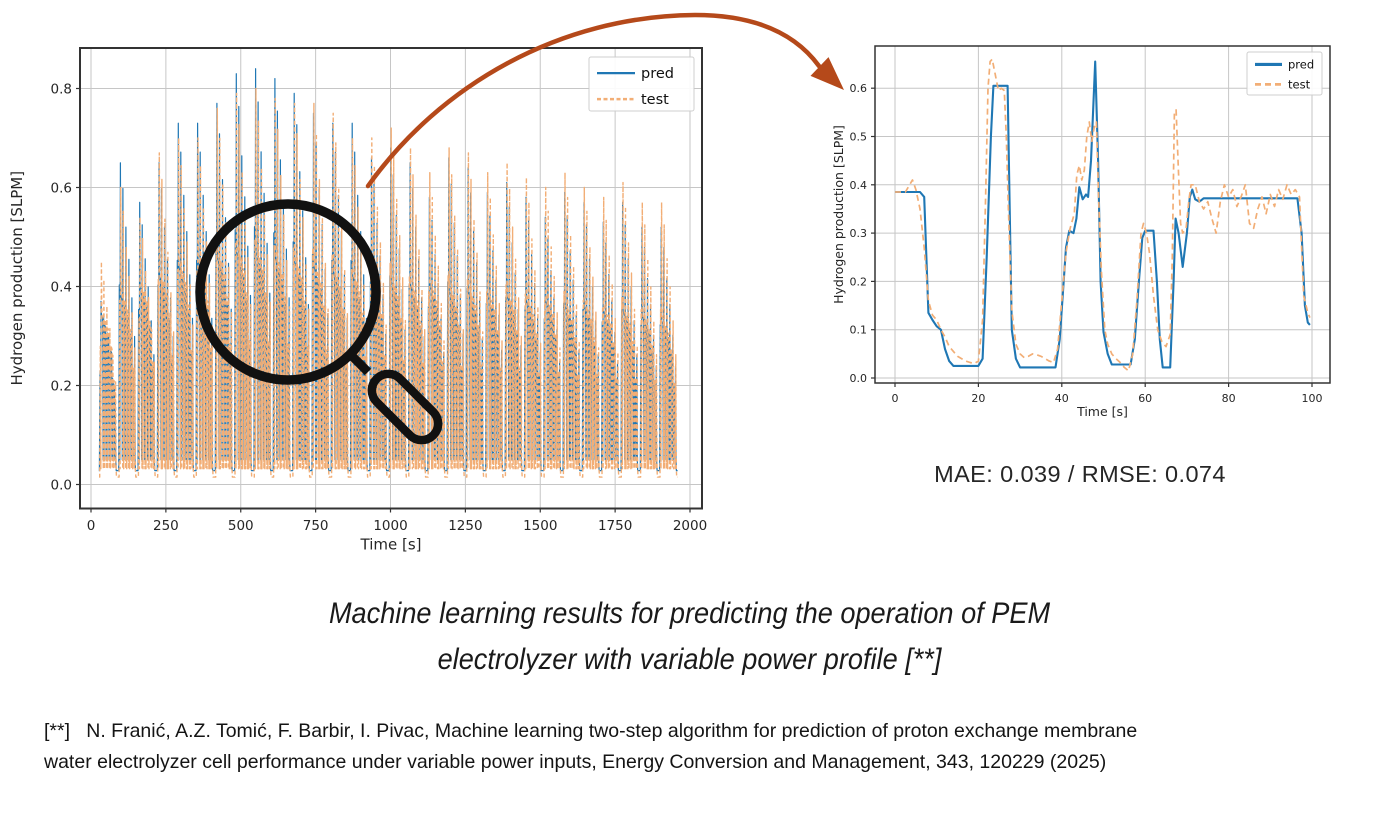 The width and height of the screenshot is (1379, 820). I want to click on right-chart-xtick: 100, so click(1312, 398).